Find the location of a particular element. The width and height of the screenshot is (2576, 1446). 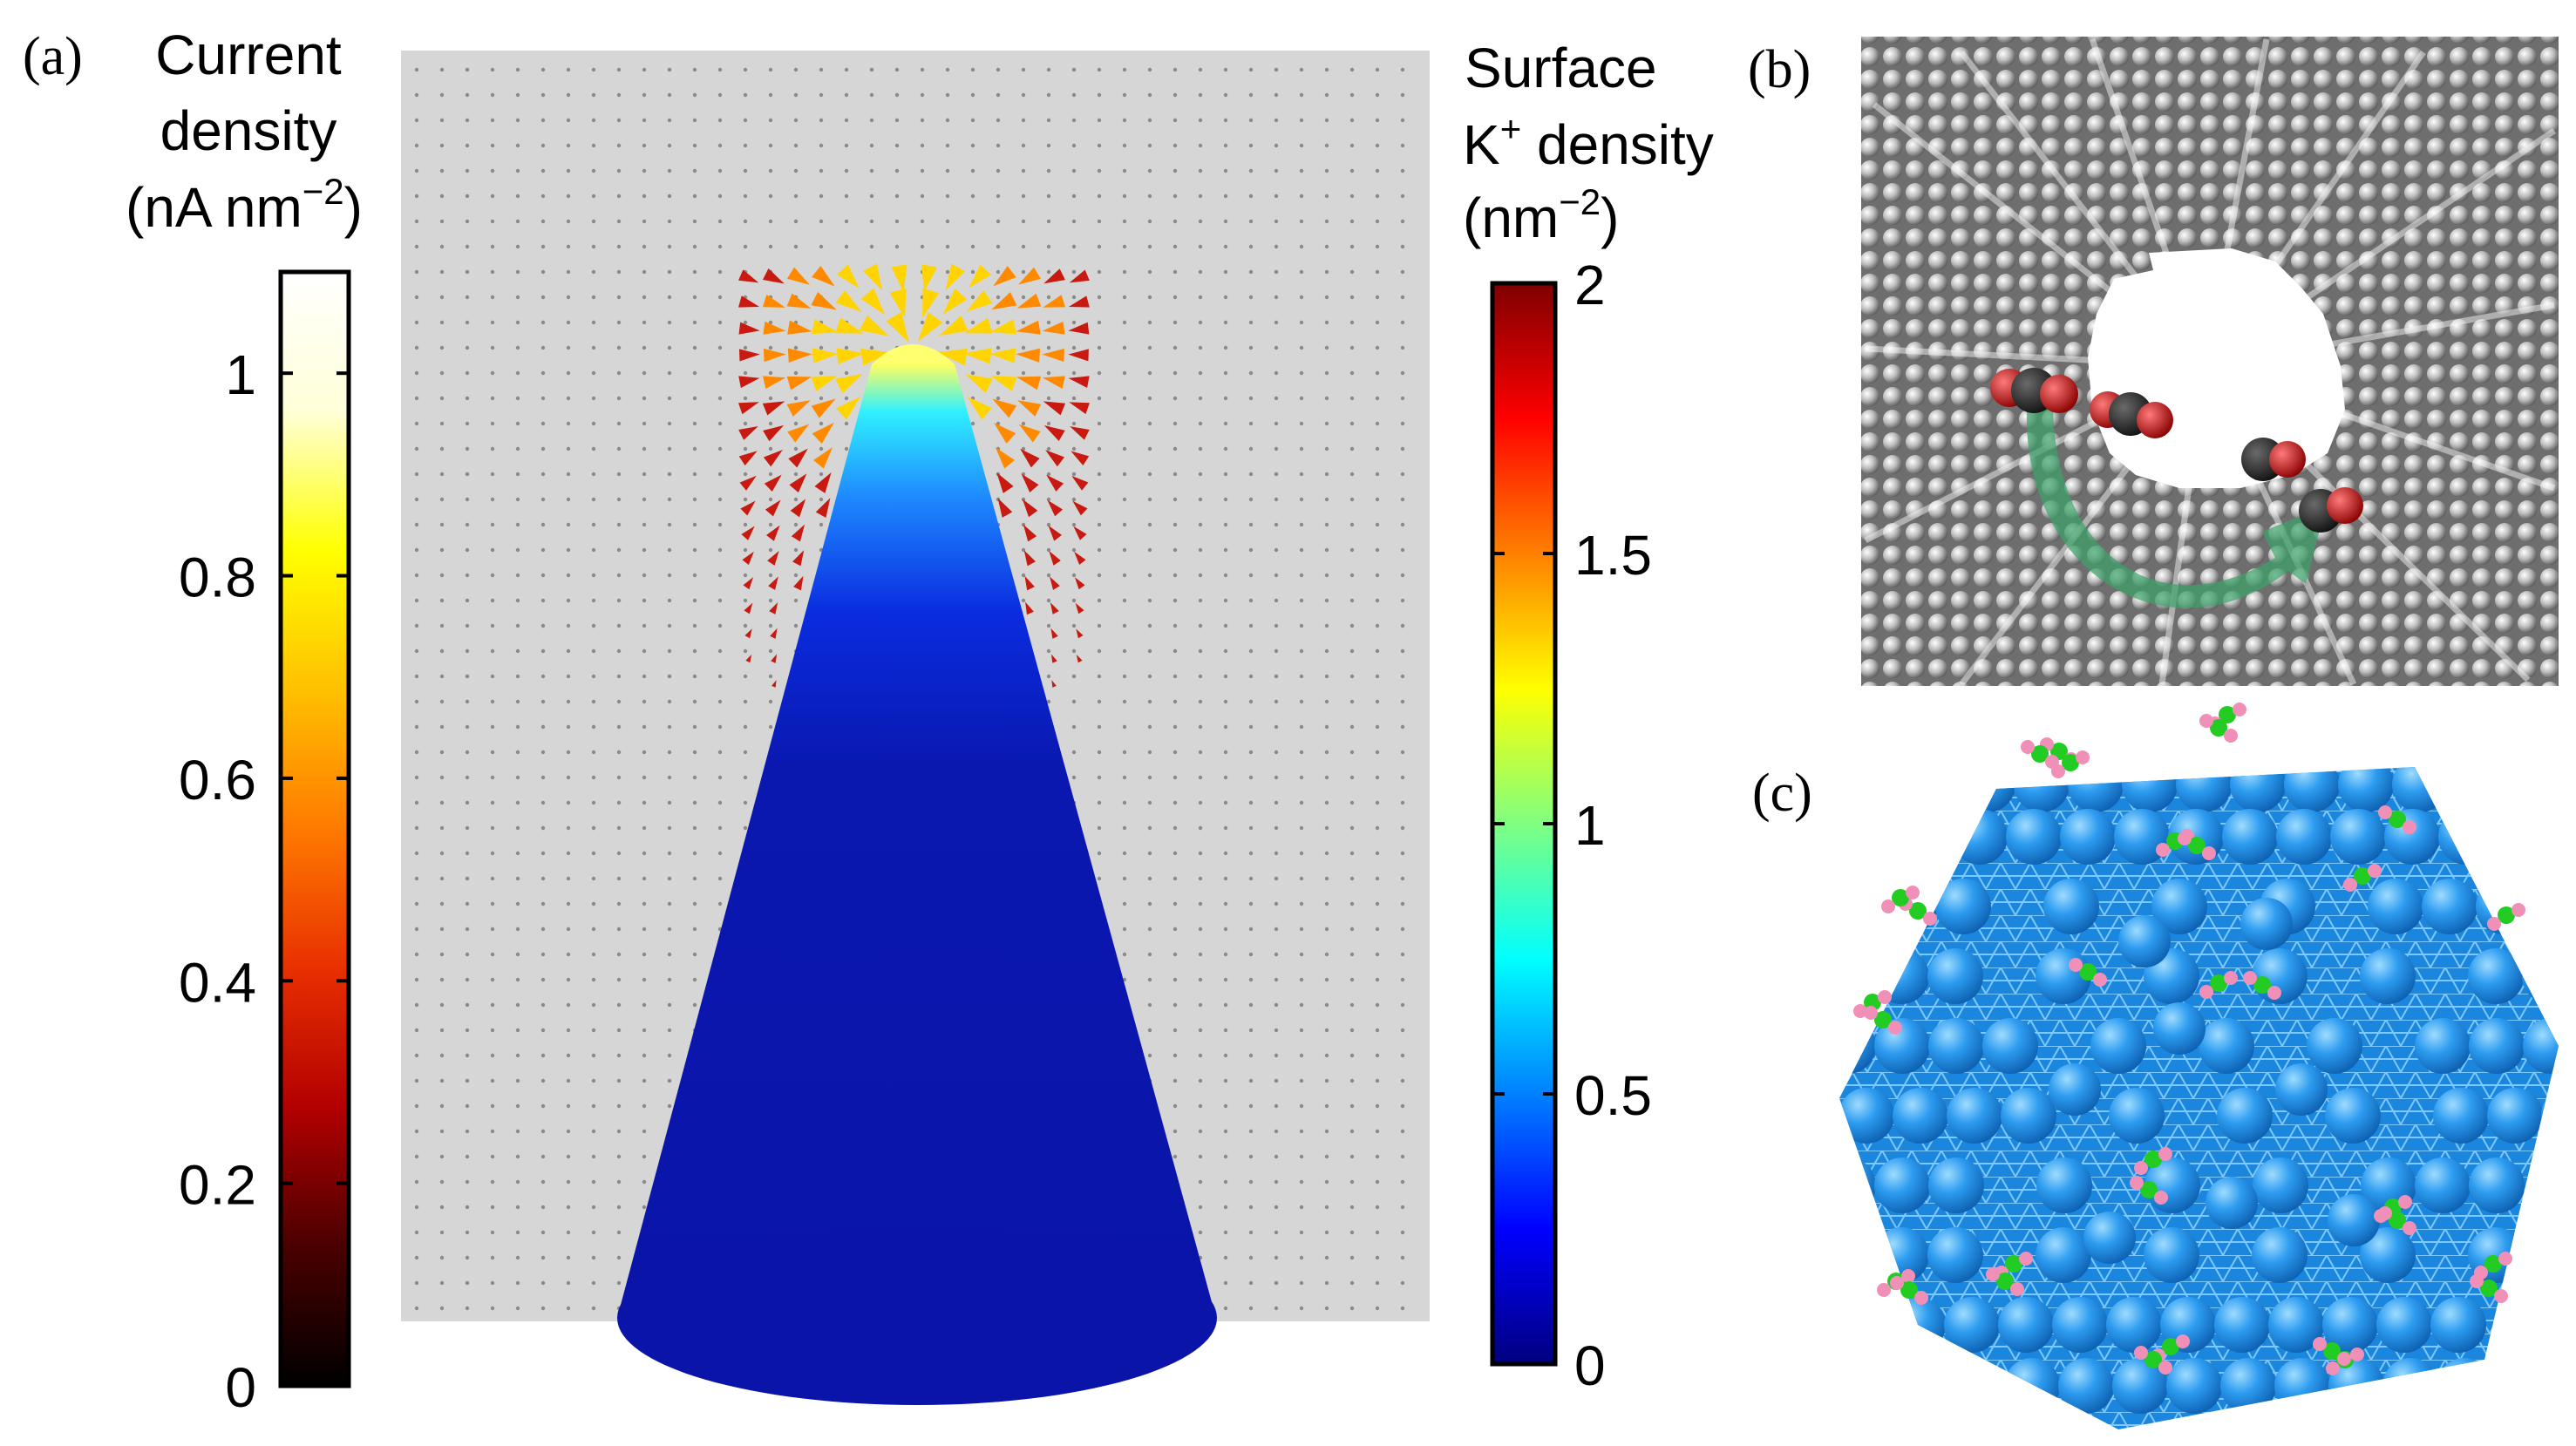

current-density-arrows is located at coordinates (913, 475).